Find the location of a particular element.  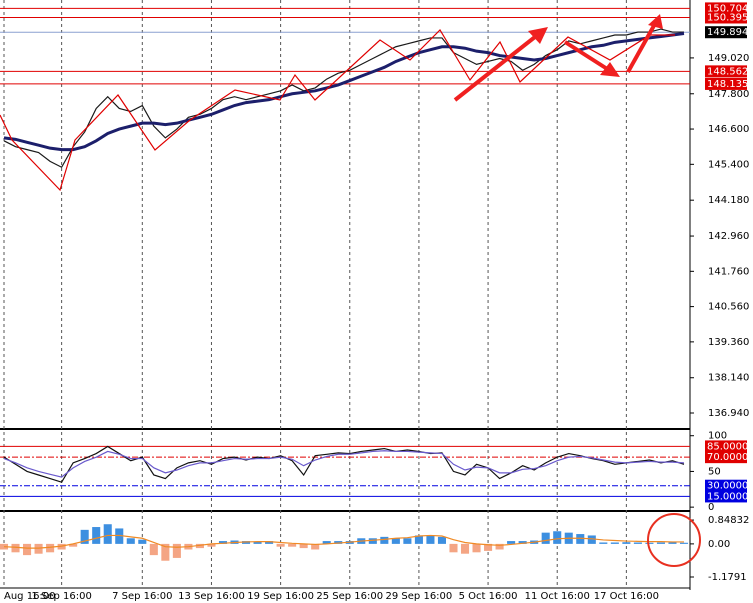

y-tick-label: 139.360 is located at coordinates (728, 342).